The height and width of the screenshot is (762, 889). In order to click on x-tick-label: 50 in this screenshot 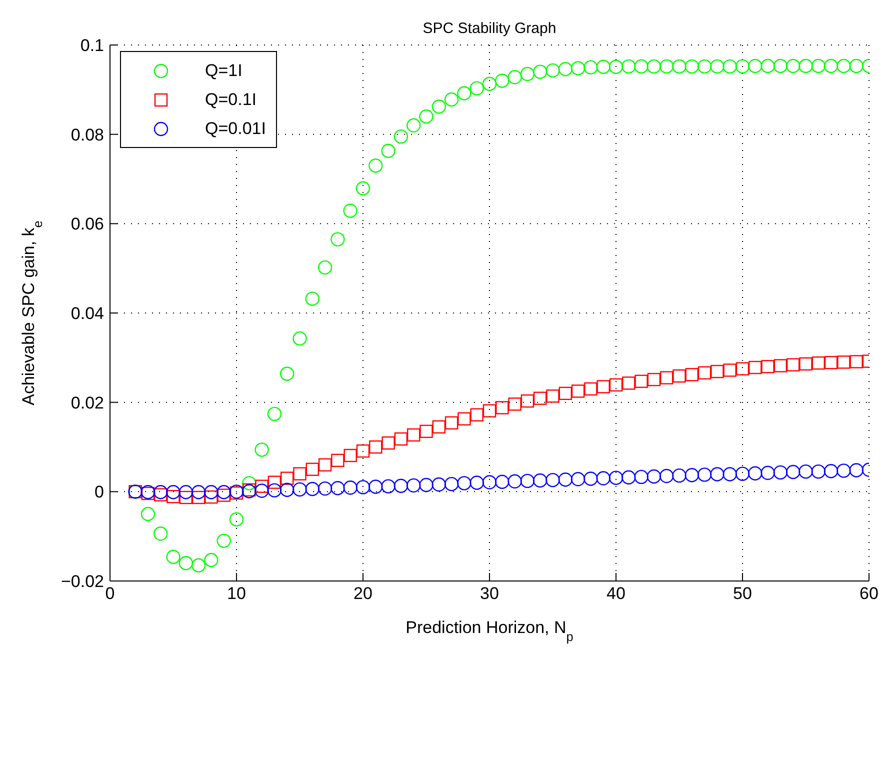, I will do `click(742, 594)`.